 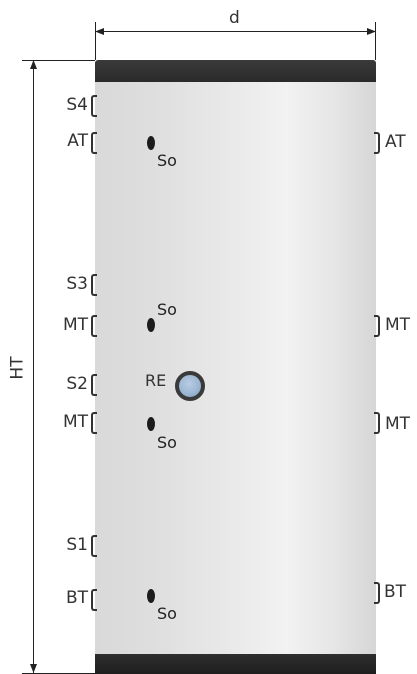 I want to click on height-extension-top, so click(x=58, y=60).